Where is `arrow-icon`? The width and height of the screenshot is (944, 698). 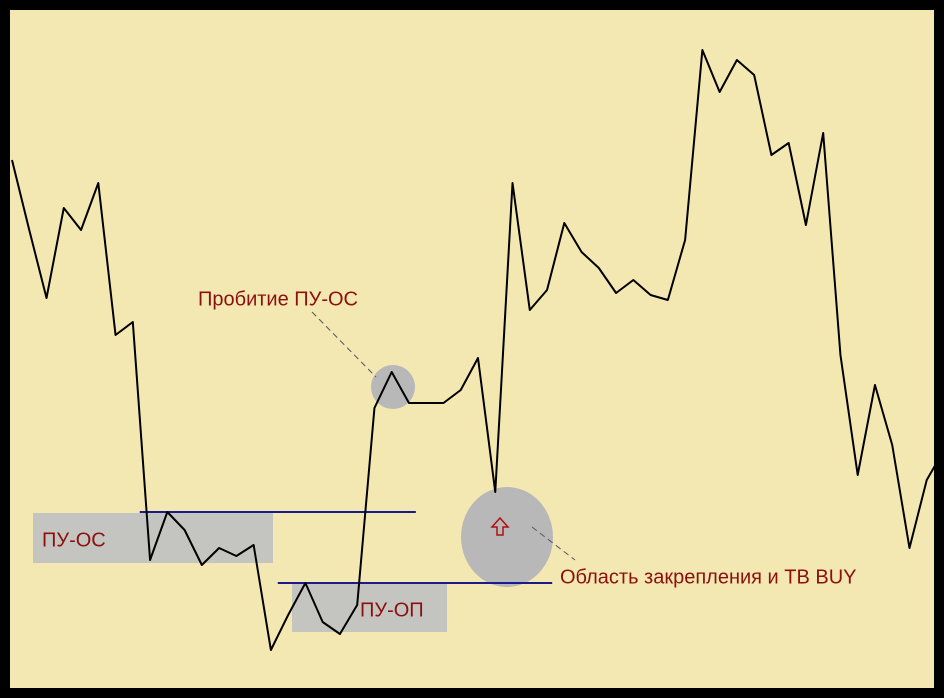 arrow-icon is located at coordinates (500, 526).